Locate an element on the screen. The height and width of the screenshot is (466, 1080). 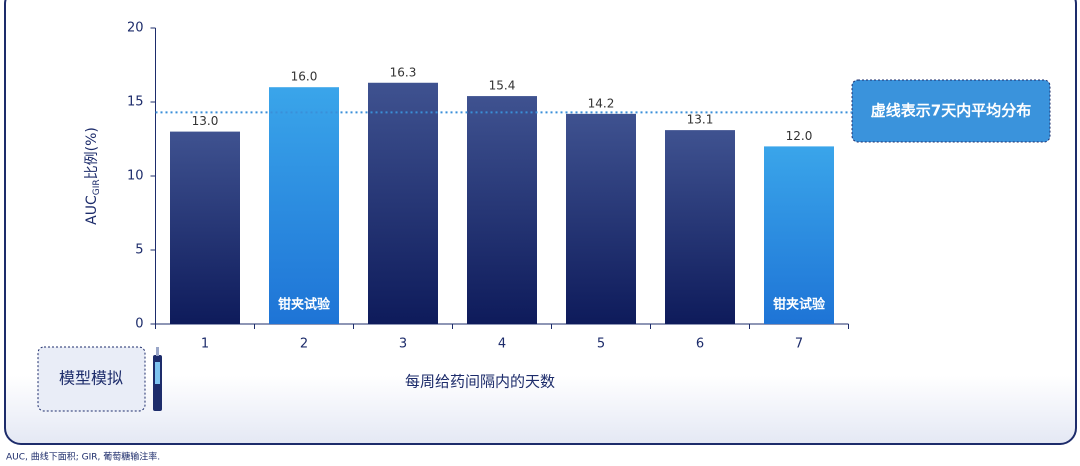
y-tick-label: 15 is located at coordinates (135, 102).